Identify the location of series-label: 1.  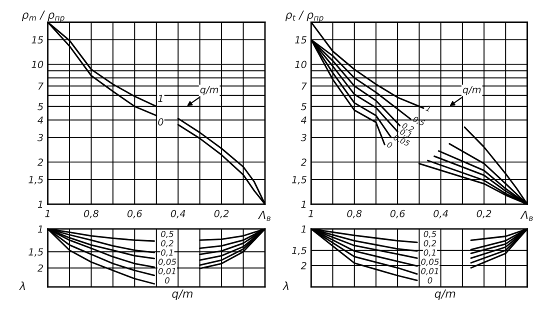
(160, 98).